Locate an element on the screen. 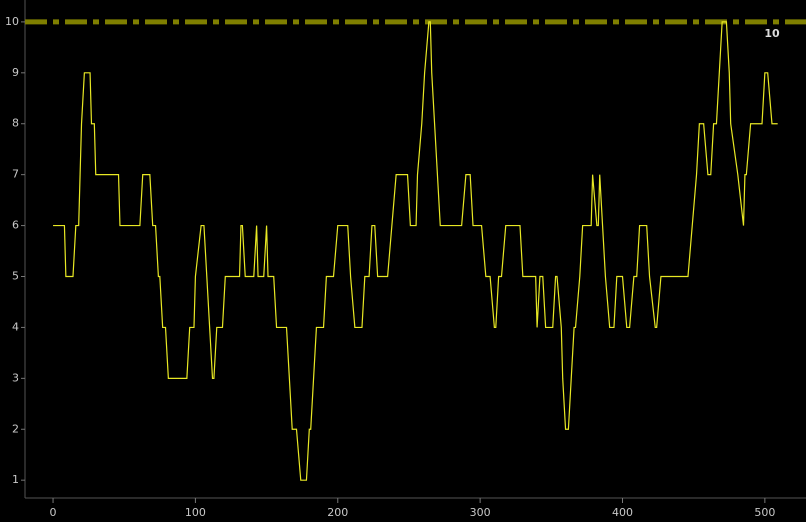 This screenshot has width=806, height=522. y-tick-label: 3 is located at coordinates (15, 377).